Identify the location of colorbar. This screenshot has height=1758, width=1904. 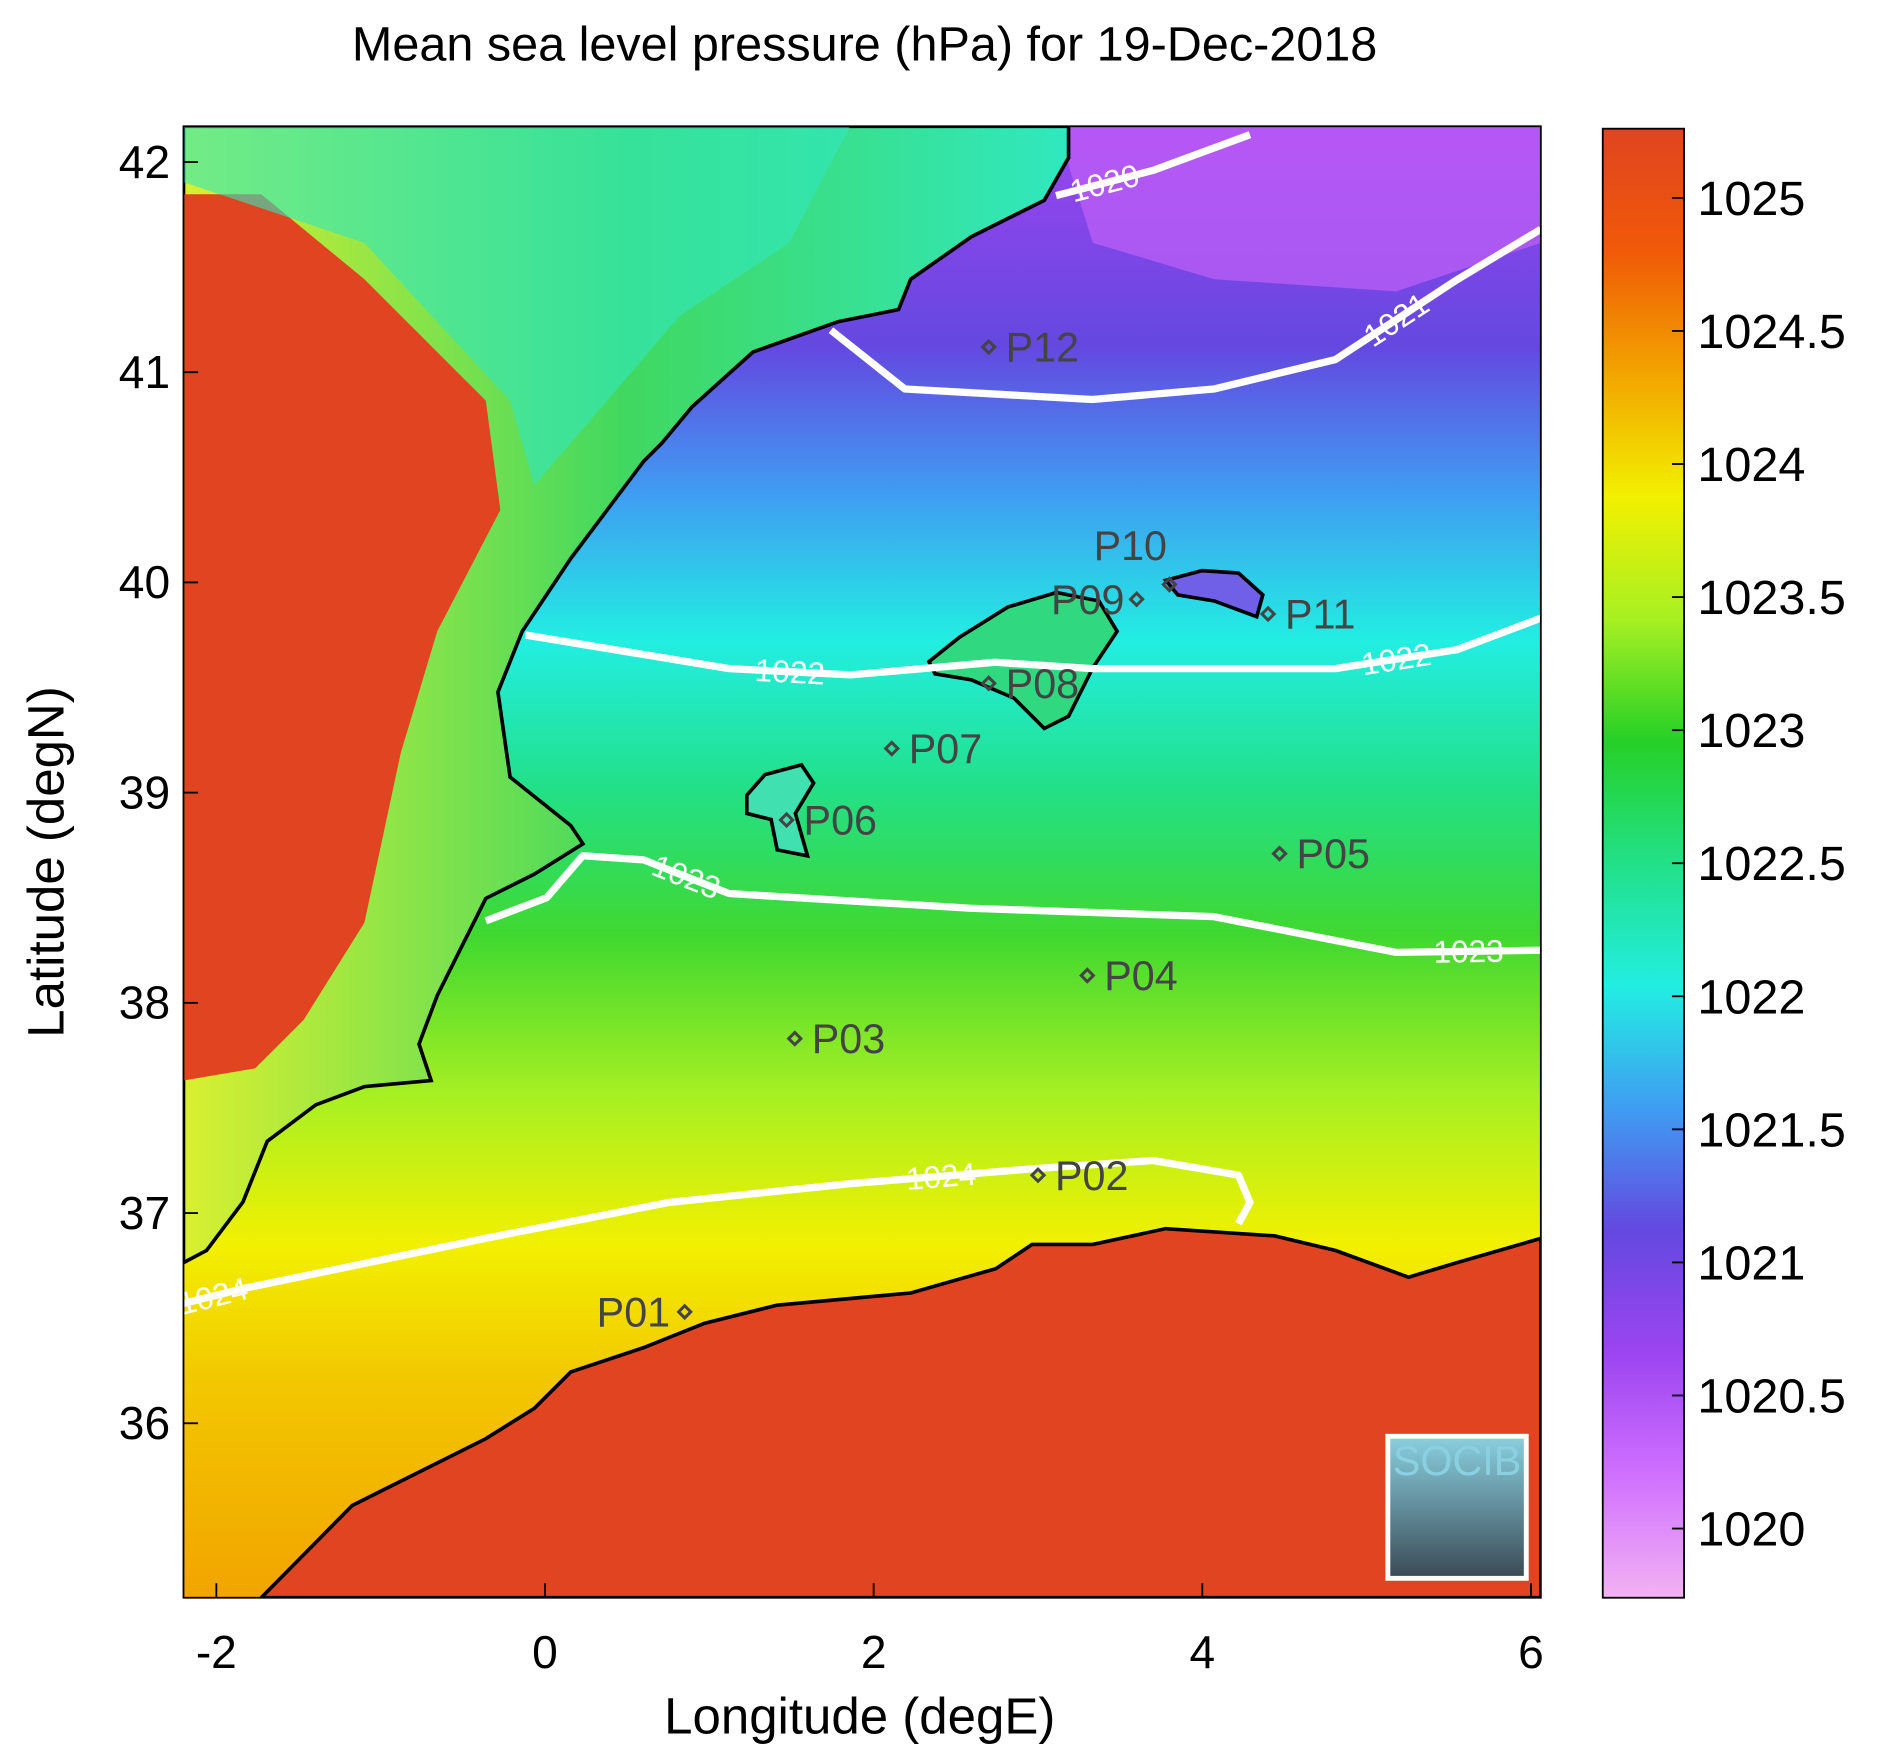
(1643, 863).